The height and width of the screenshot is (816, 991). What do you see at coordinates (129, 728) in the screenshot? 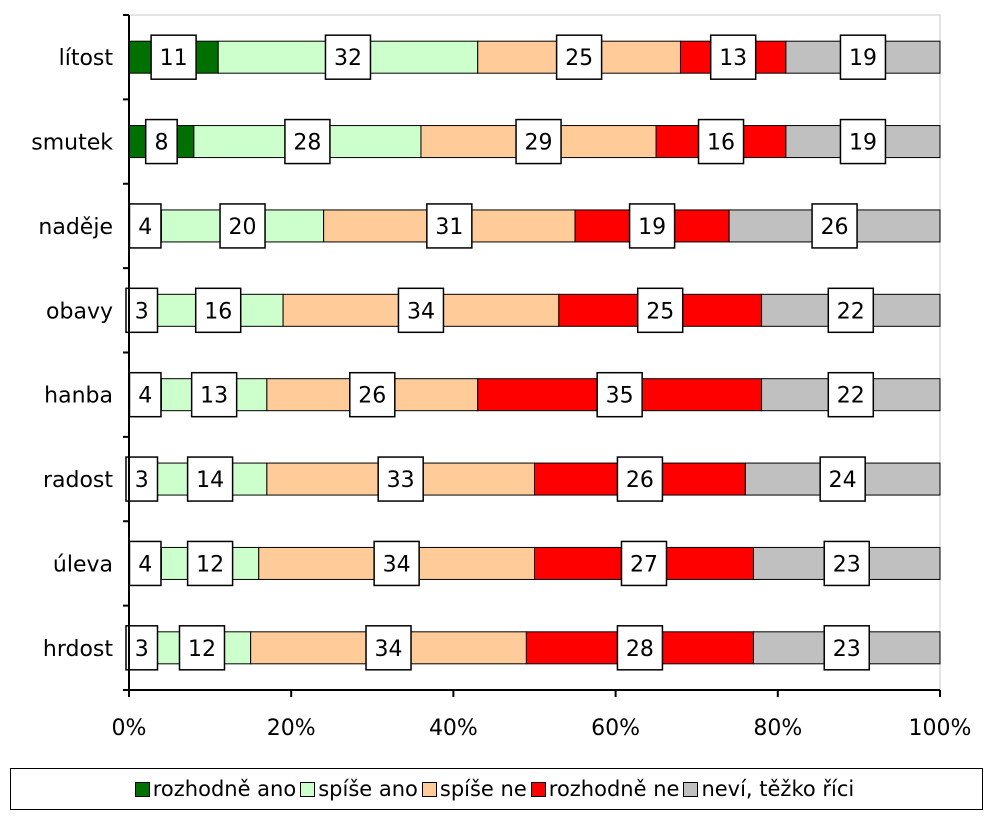
I see `x-tick-label: 0%` at bounding box center [129, 728].